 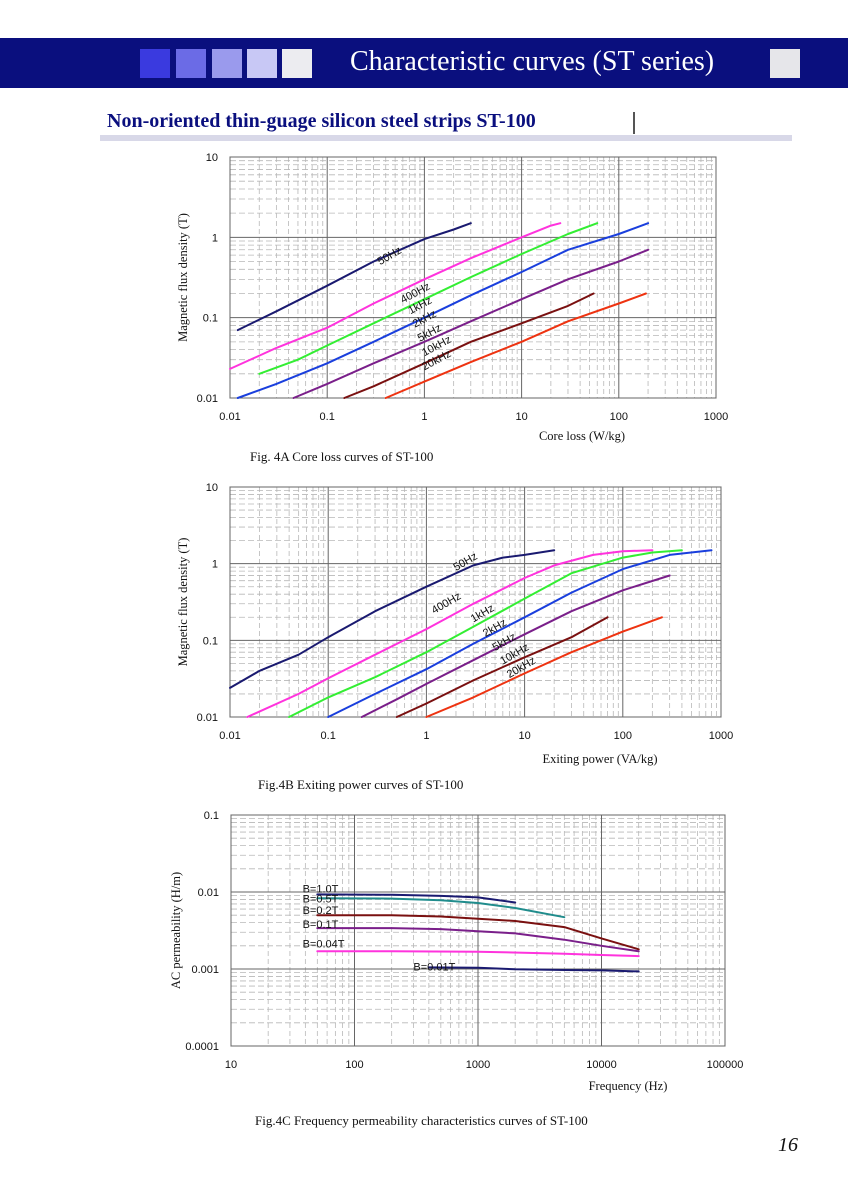 I want to click on curve-label: B=0.01T, so click(x=434, y=967).